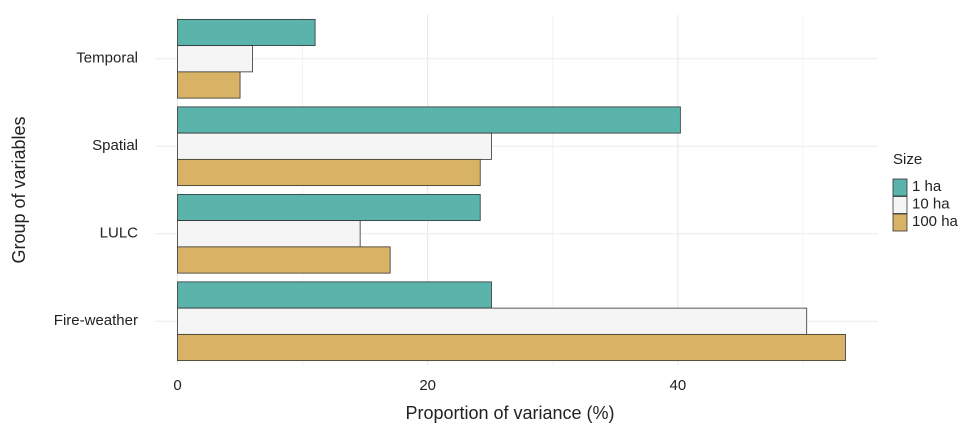  Describe the element at coordinates (509, 413) in the screenshot. I see `x-axis-title: Proportion of variance (%)` at that location.